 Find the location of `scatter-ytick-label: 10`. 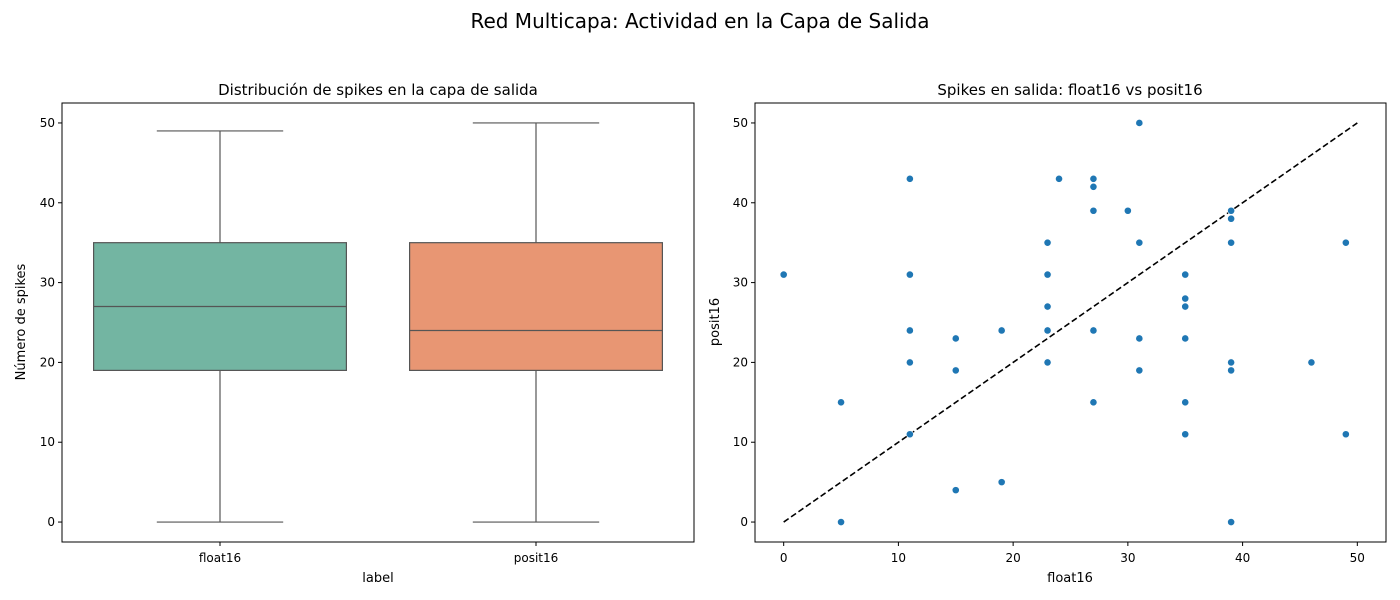

scatter-ytick-label: 10 is located at coordinates (740, 442).